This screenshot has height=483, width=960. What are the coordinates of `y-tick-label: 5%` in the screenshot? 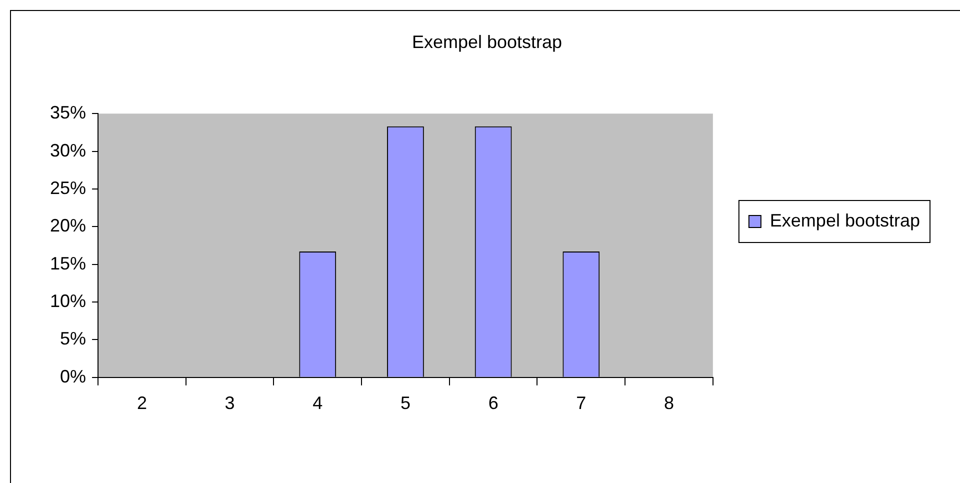 It's located at (73, 338).